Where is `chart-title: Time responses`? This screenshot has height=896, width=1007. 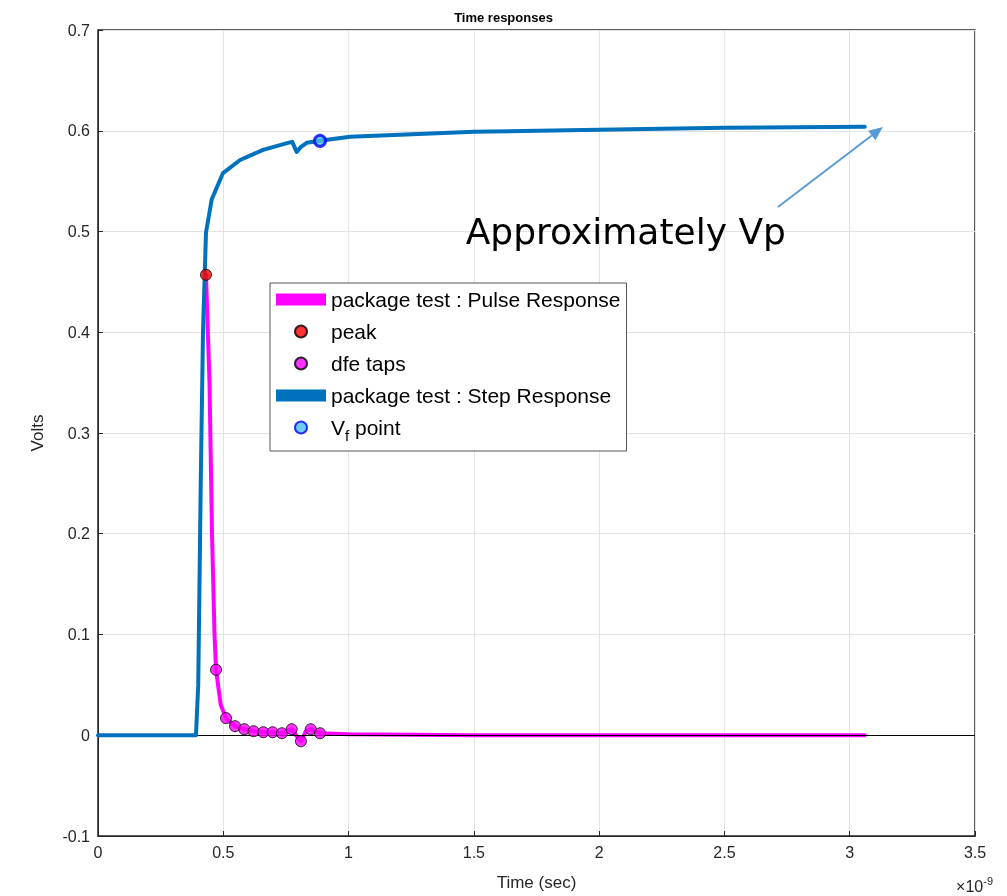 chart-title: Time responses is located at coordinates (503, 17).